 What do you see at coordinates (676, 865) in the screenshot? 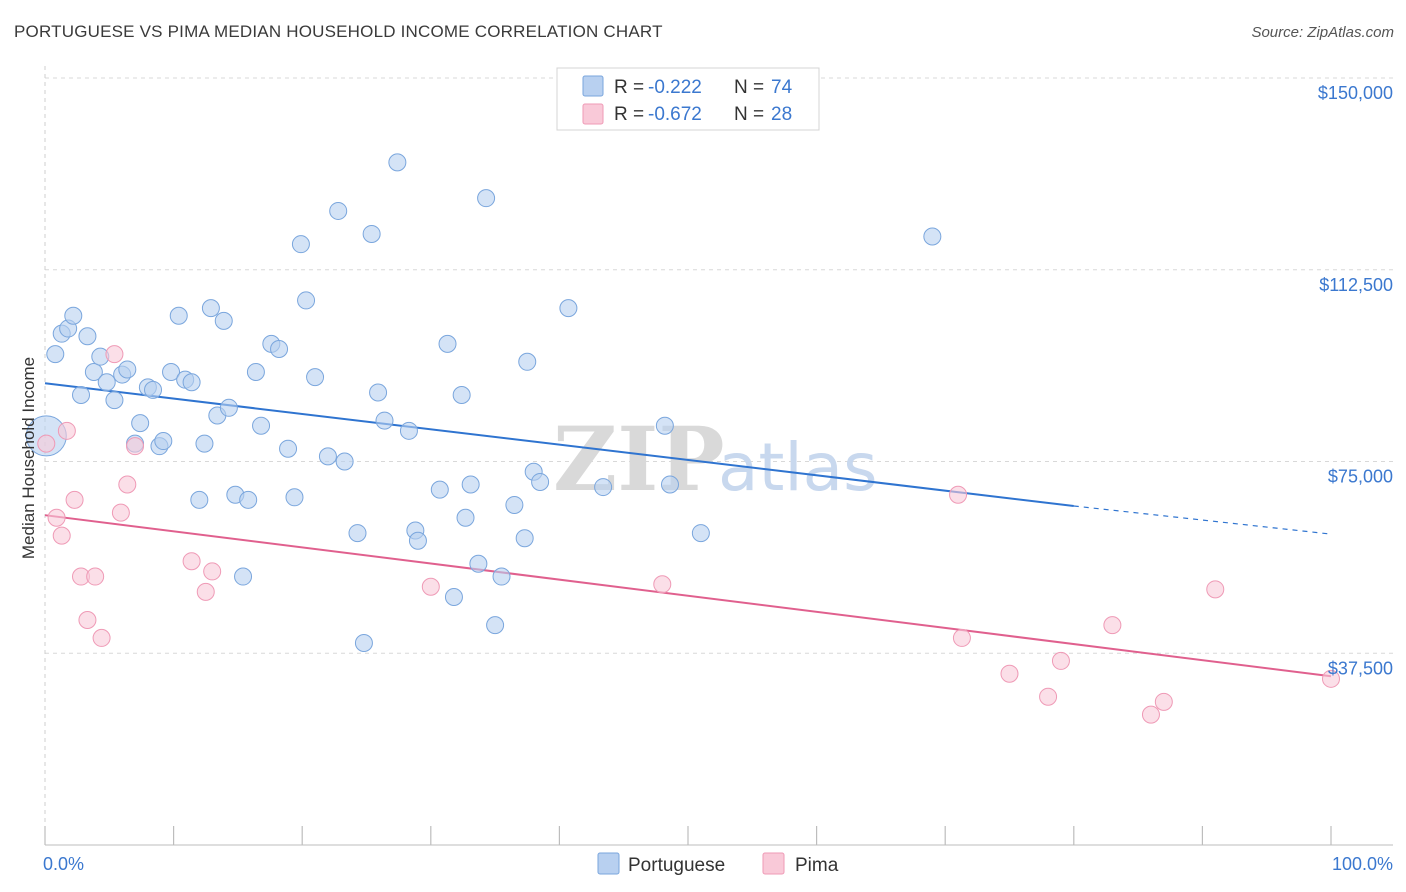
I see `bottom-legend-portuguese: Portuguese` at bounding box center [676, 865].